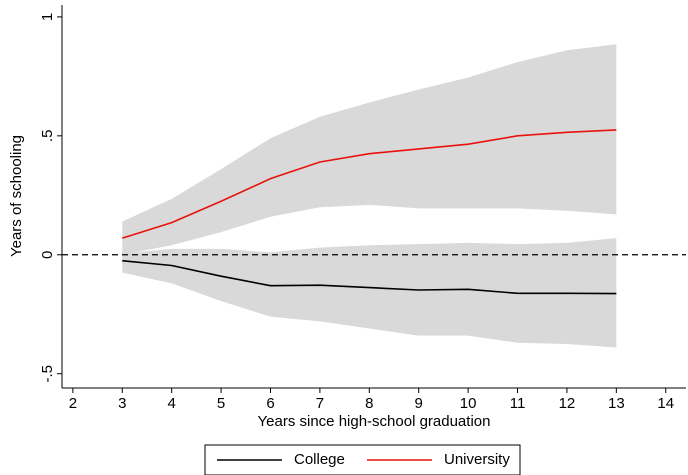  What do you see at coordinates (369, 403) in the screenshot?
I see `x-tick-label: 8` at bounding box center [369, 403].